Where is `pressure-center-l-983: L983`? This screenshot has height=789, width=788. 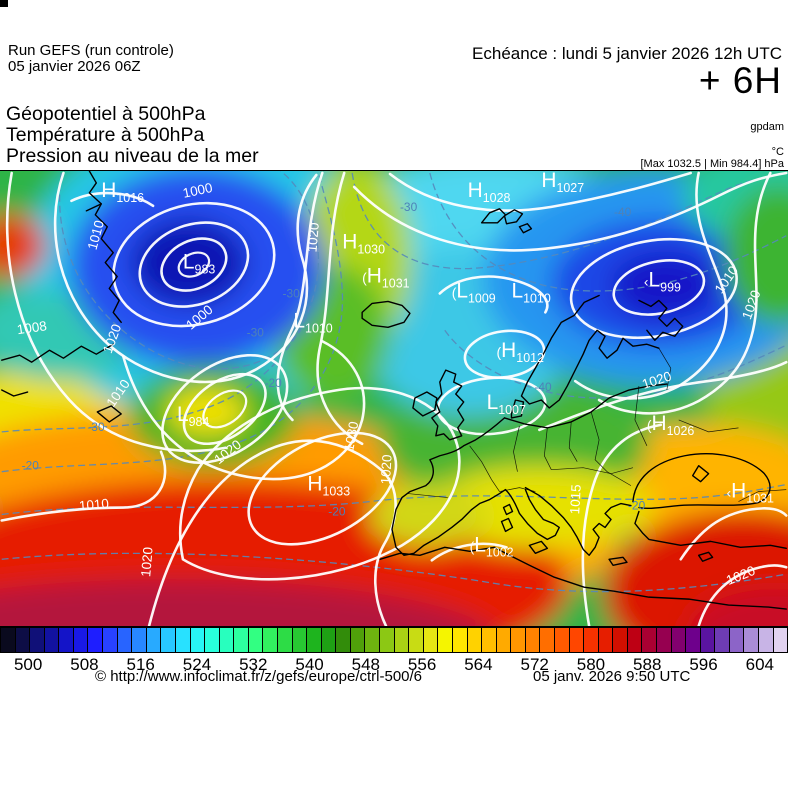 pressure-center-l-983: L983 is located at coordinates (199, 264).